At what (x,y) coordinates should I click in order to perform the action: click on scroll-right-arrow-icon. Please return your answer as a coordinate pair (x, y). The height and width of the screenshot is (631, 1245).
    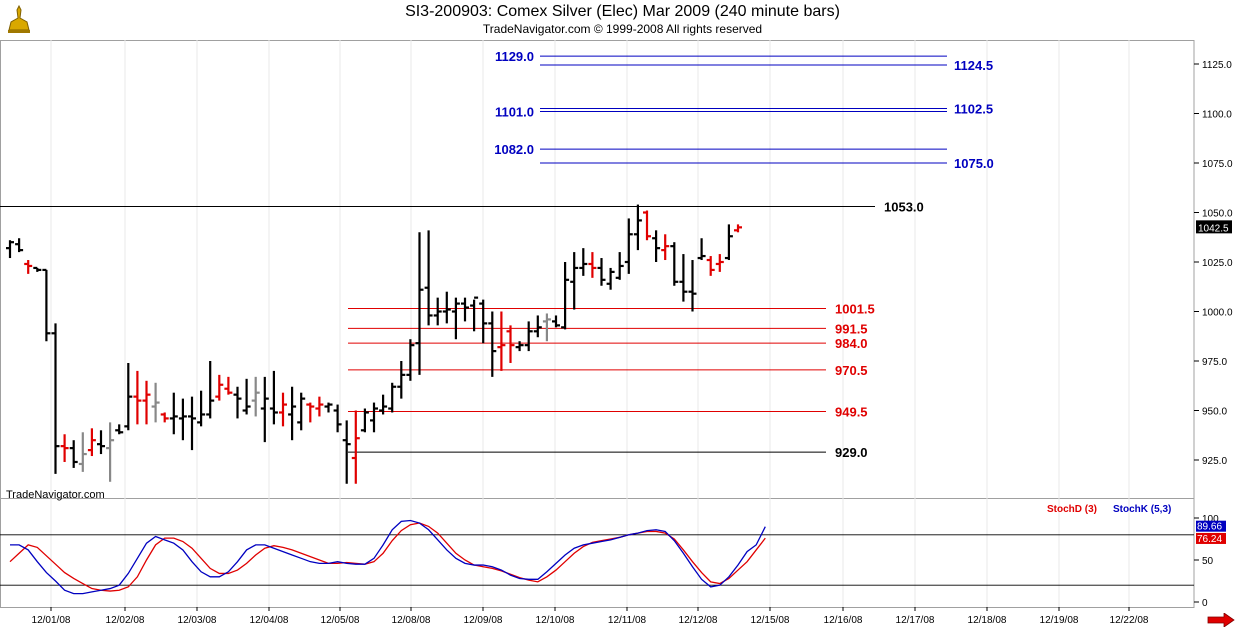
    Looking at the image, I should click on (1221, 620).